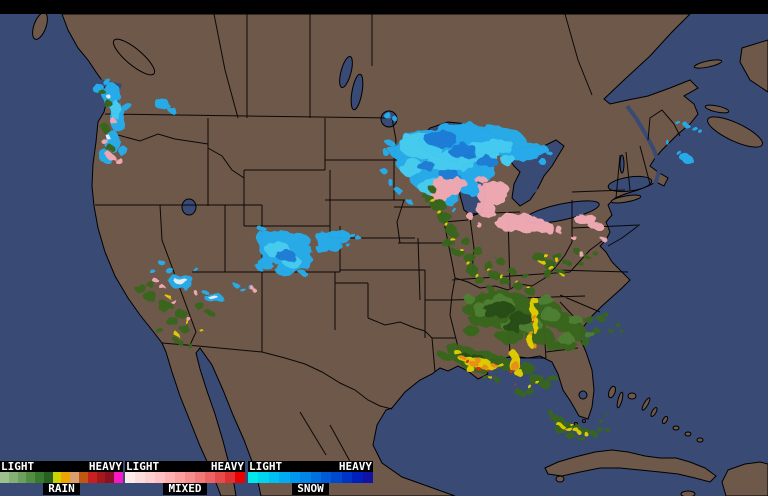 The image size is (768, 496). Describe the element at coordinates (386, 196) in the screenshot. I see `precip-snow-heavy` at that location.